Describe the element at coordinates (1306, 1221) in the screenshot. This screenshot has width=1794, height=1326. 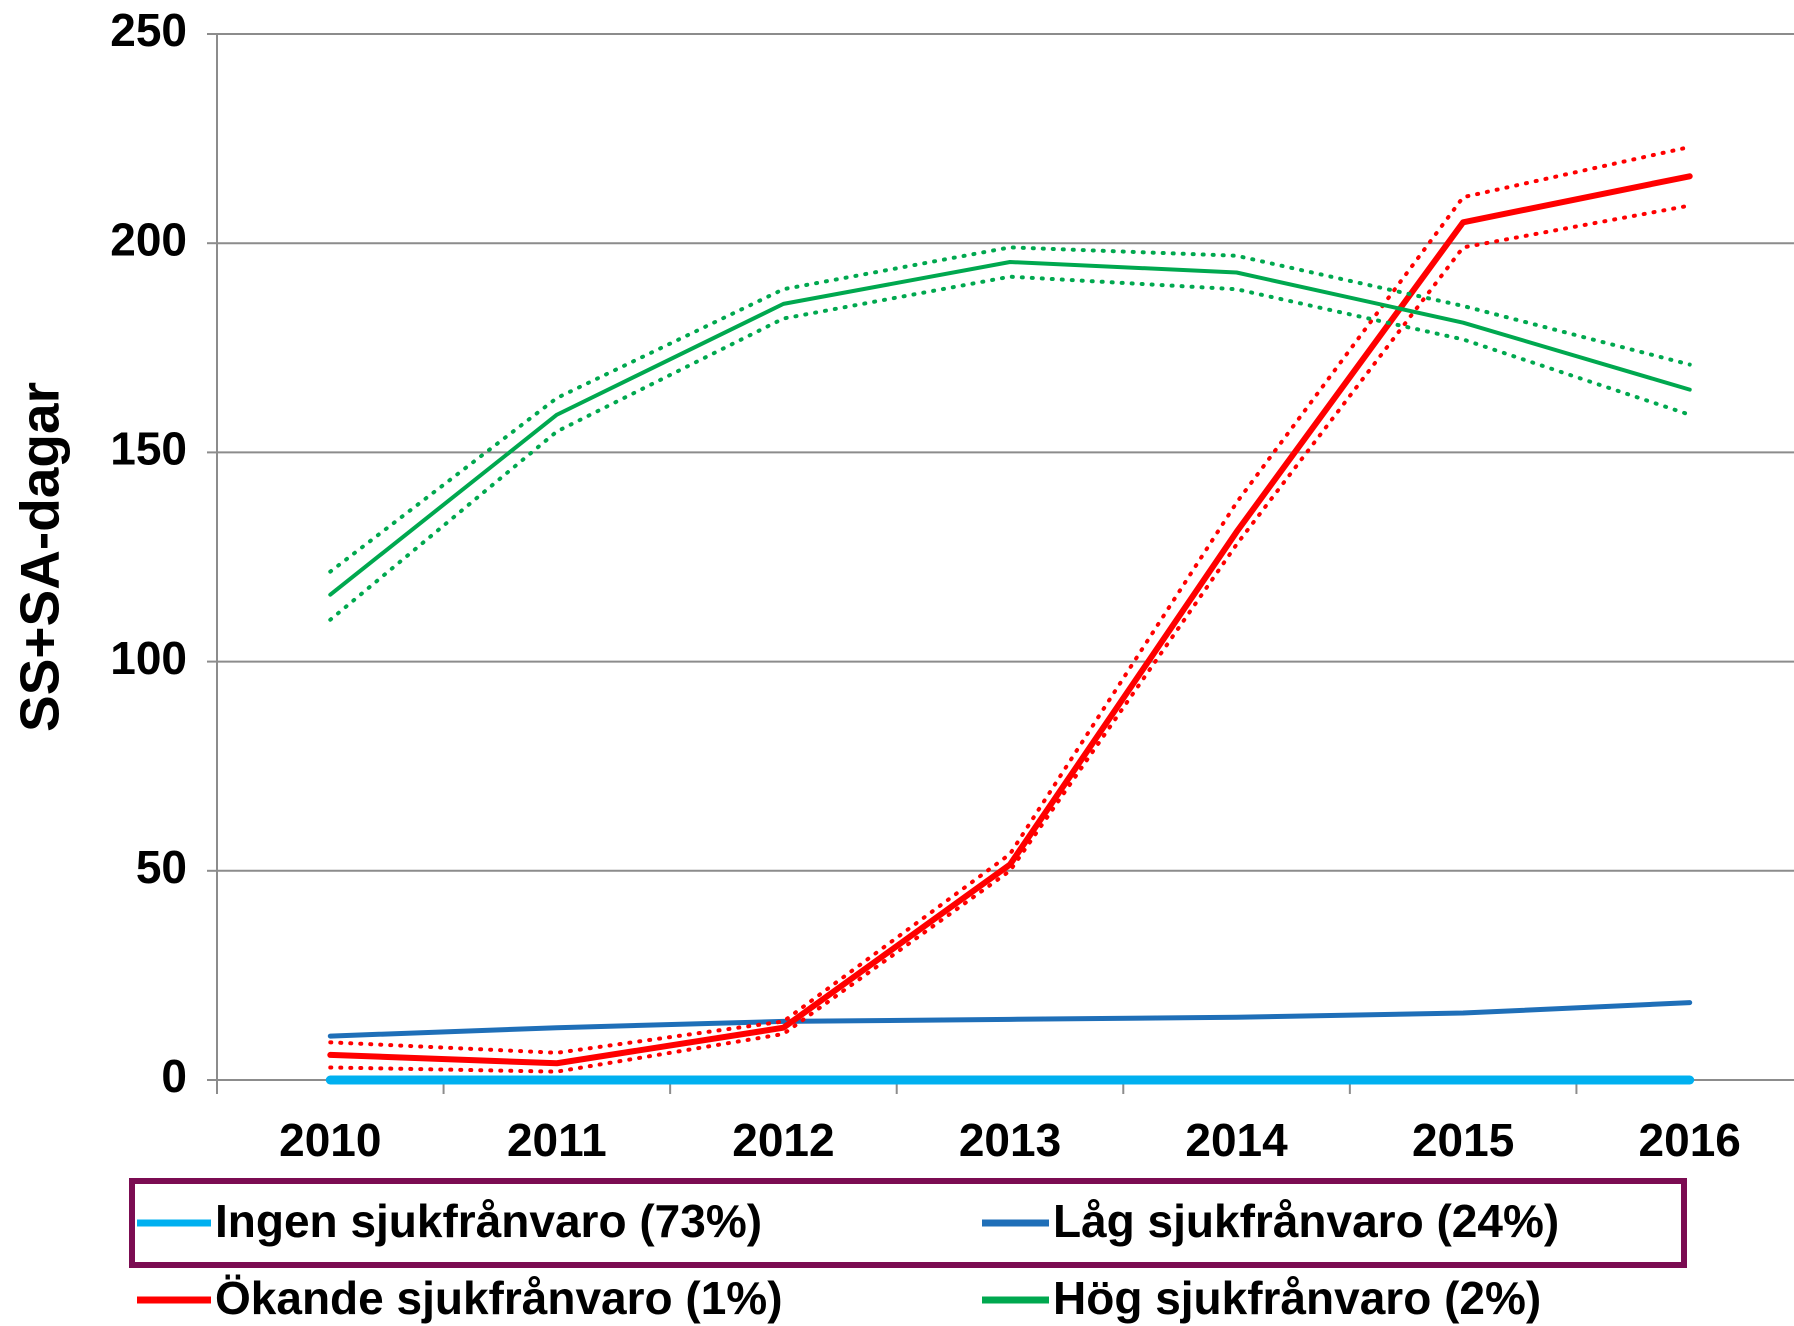
I see `legend-label: Låg sjukfrånvaro (24%)` at that location.